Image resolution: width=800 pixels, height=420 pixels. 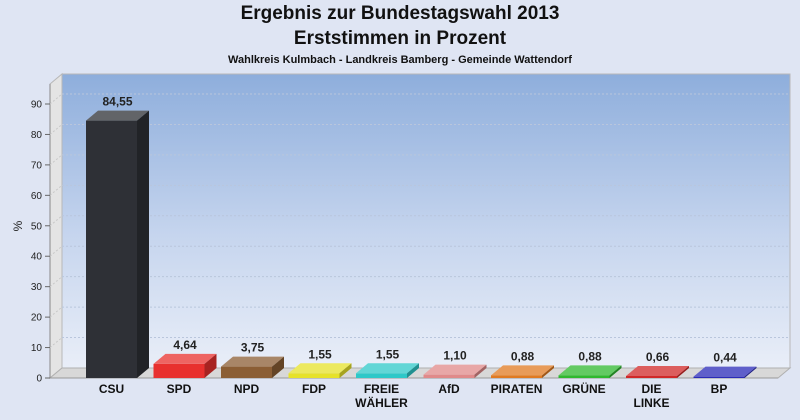 I want to click on x-tick-label: DIE LINKE, so click(x=652, y=396).